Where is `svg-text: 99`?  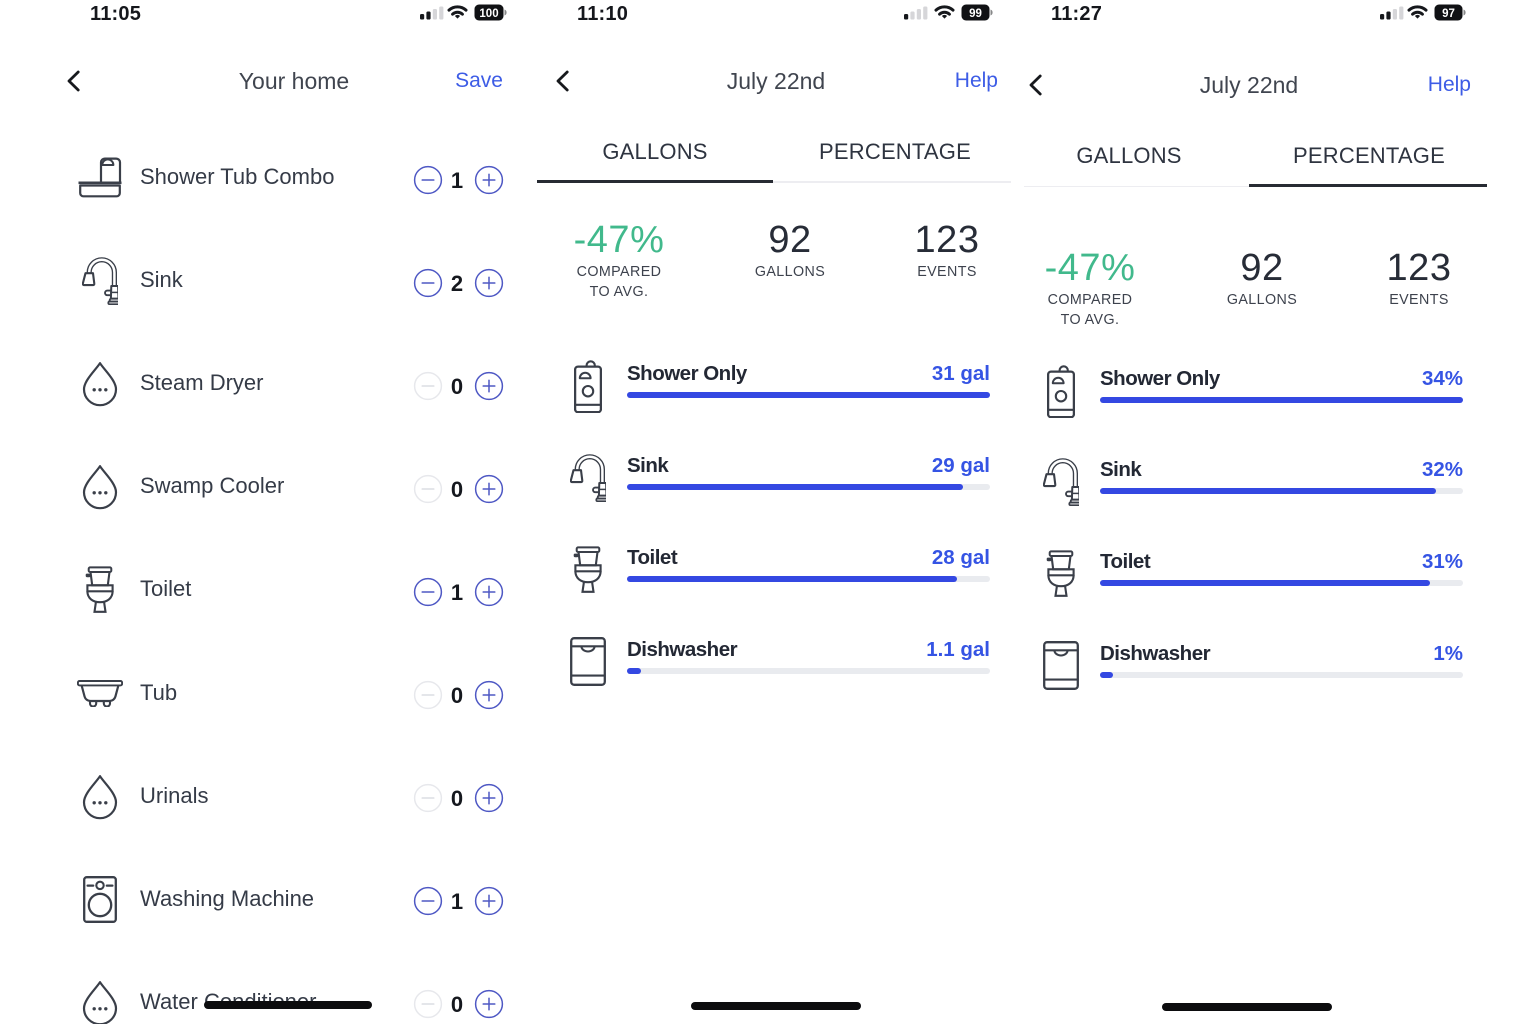 svg-text: 99 is located at coordinates (975, 14).